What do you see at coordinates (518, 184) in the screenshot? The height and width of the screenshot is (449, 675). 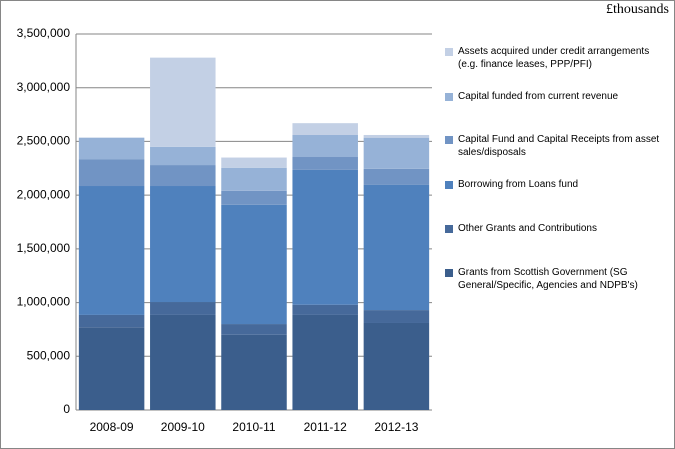 I see `legend-label: Borrowing from Loans fund` at bounding box center [518, 184].